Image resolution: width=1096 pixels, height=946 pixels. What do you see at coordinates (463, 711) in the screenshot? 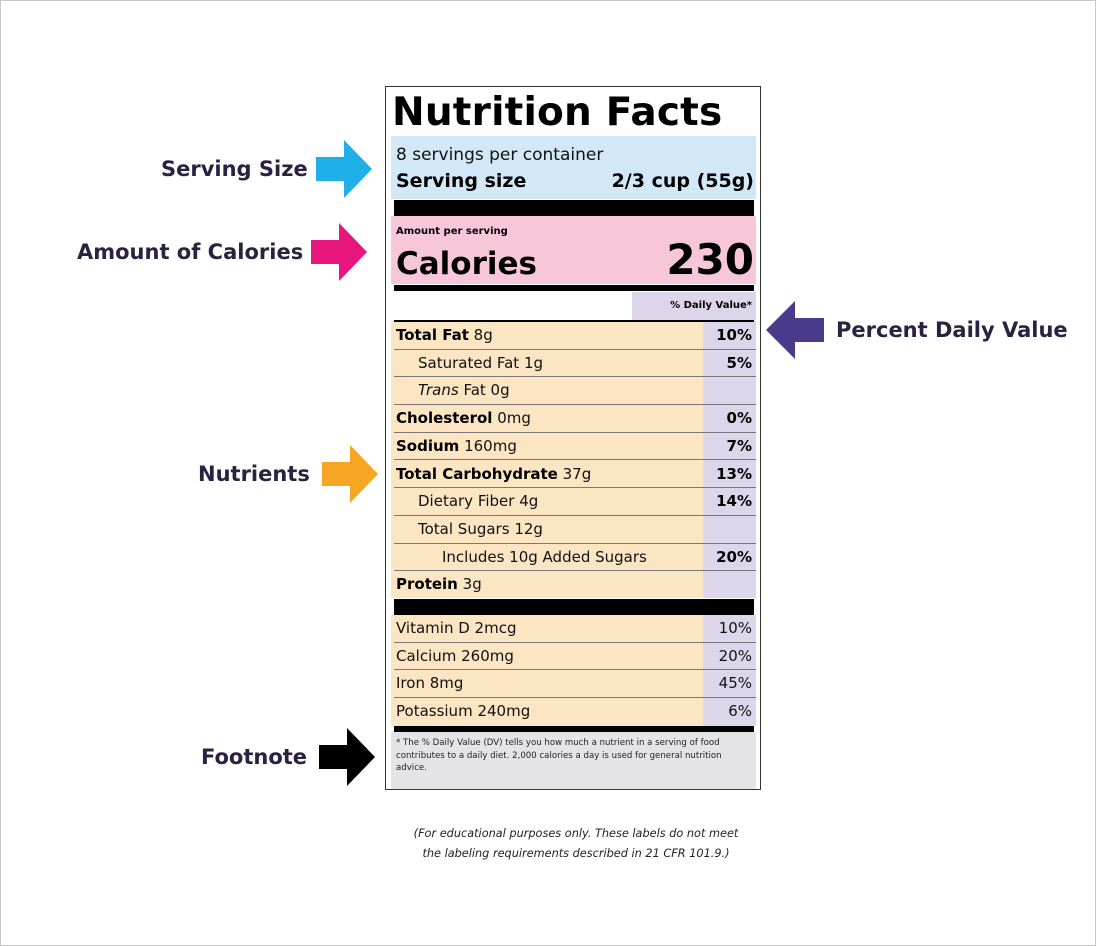
I see `vitamin-name: Potassium 240mg` at bounding box center [463, 711].